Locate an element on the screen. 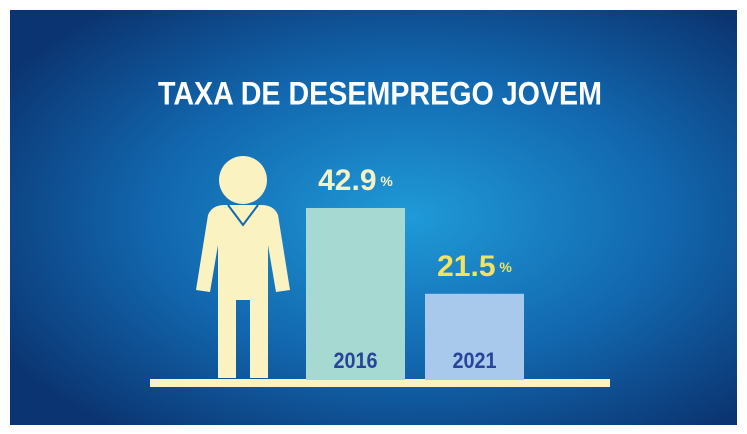  value-label: 21.5 % is located at coordinates (474, 266).